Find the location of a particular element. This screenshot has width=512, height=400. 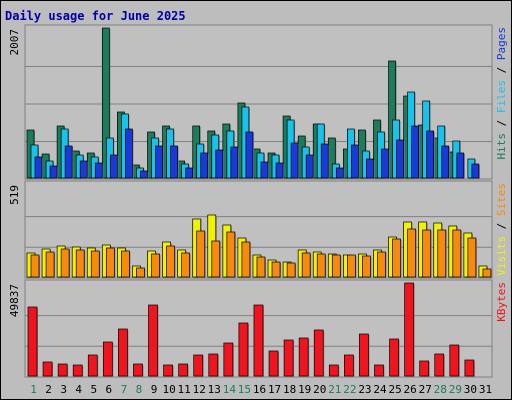

x-tick-label-3: 3 is located at coordinates (63, 389).